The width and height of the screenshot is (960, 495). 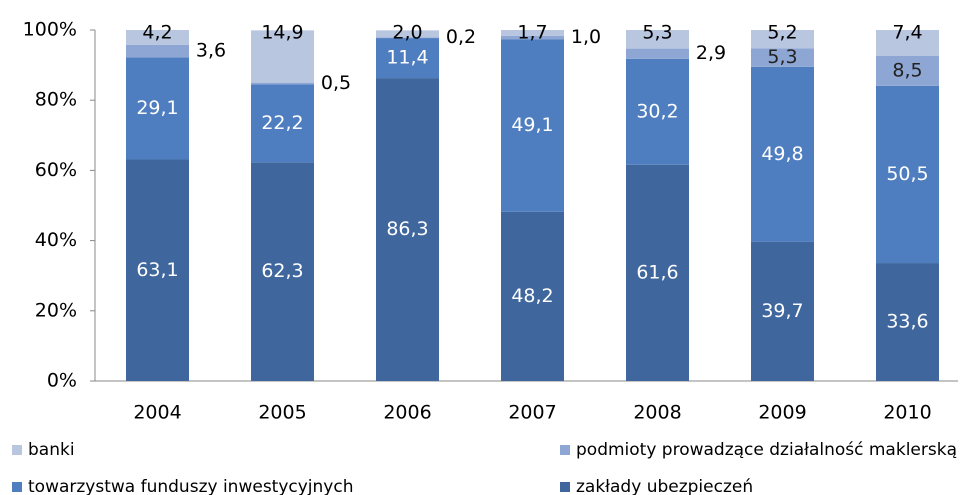 I want to click on x-tick-label: 2010, so click(x=907, y=413).